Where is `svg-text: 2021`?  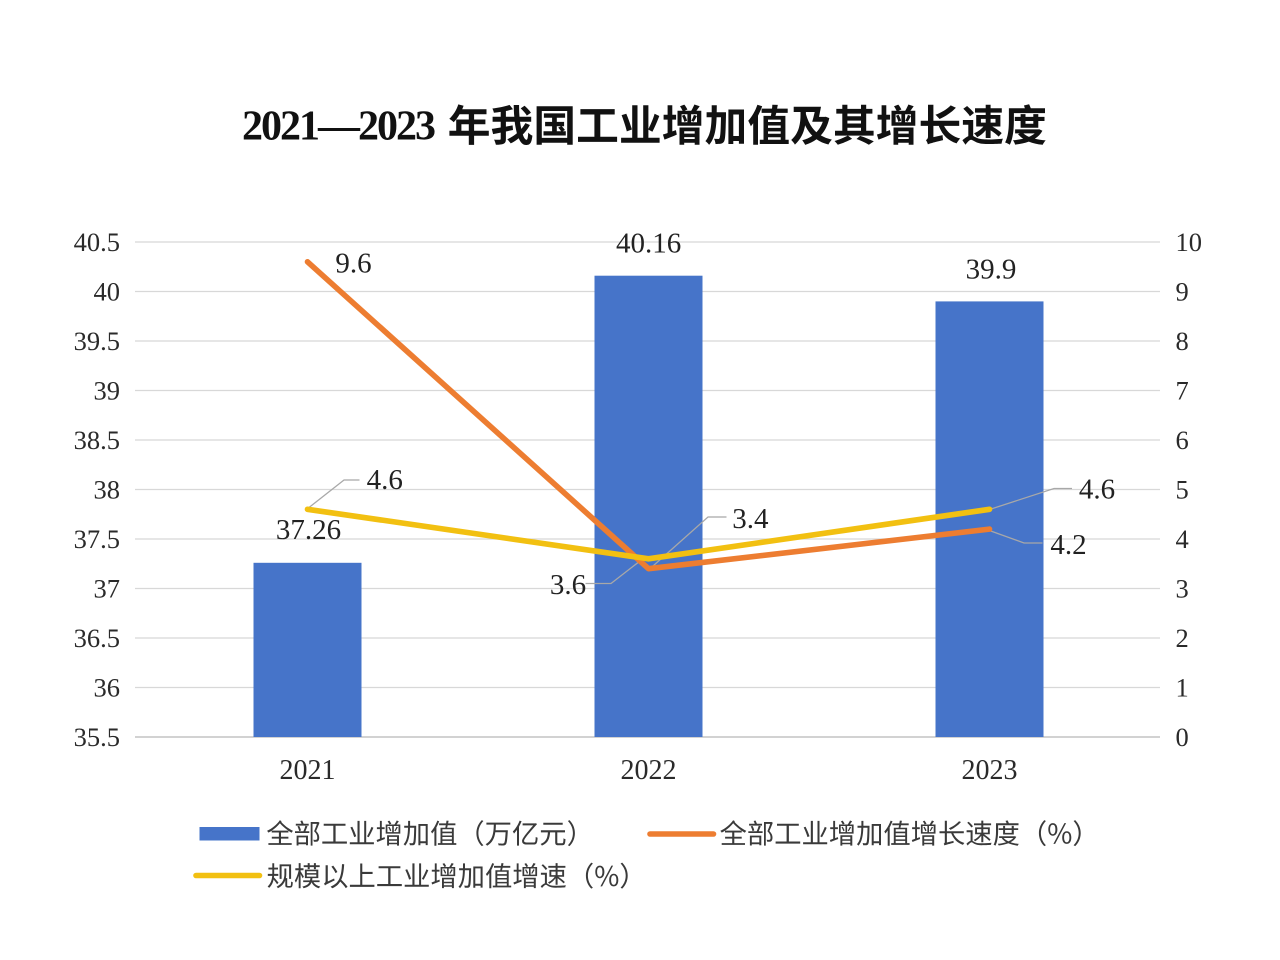
svg-text: 2021 is located at coordinates (308, 770).